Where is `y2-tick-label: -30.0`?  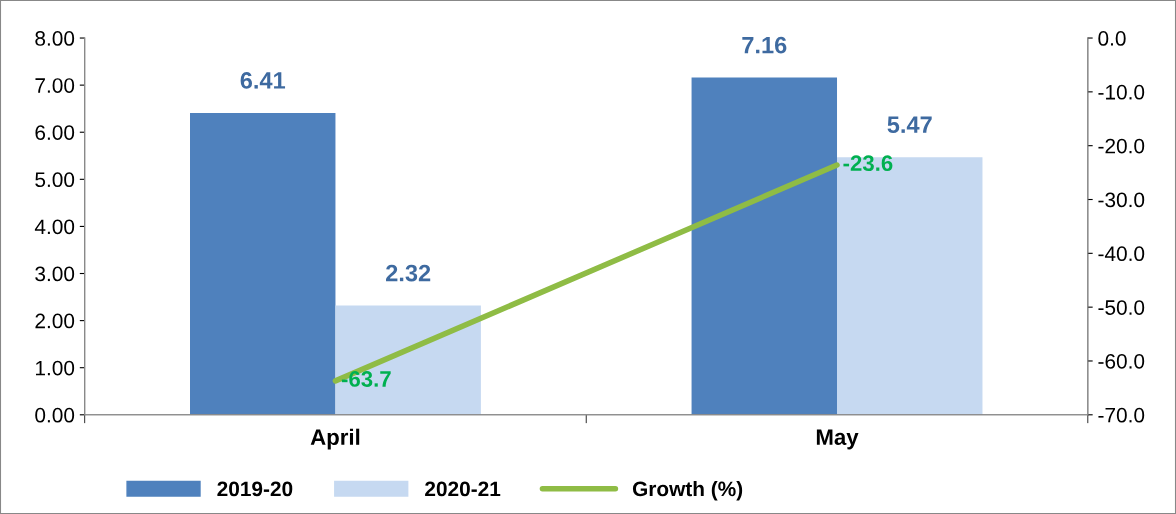 y2-tick-label: -30.0 is located at coordinates (1121, 200).